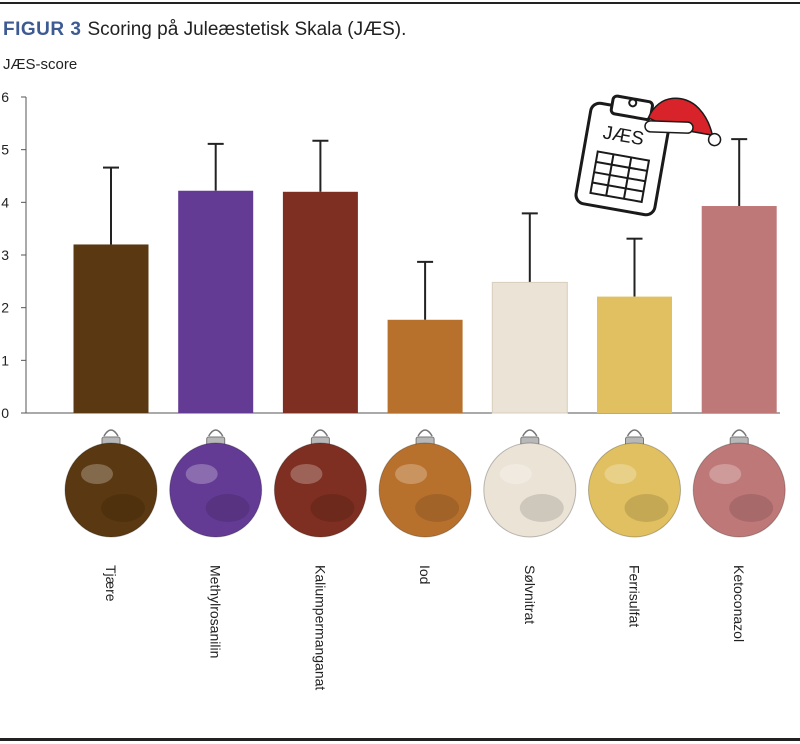  Describe the element at coordinates (400, 739) in the screenshot. I see `bottom-rule` at that location.